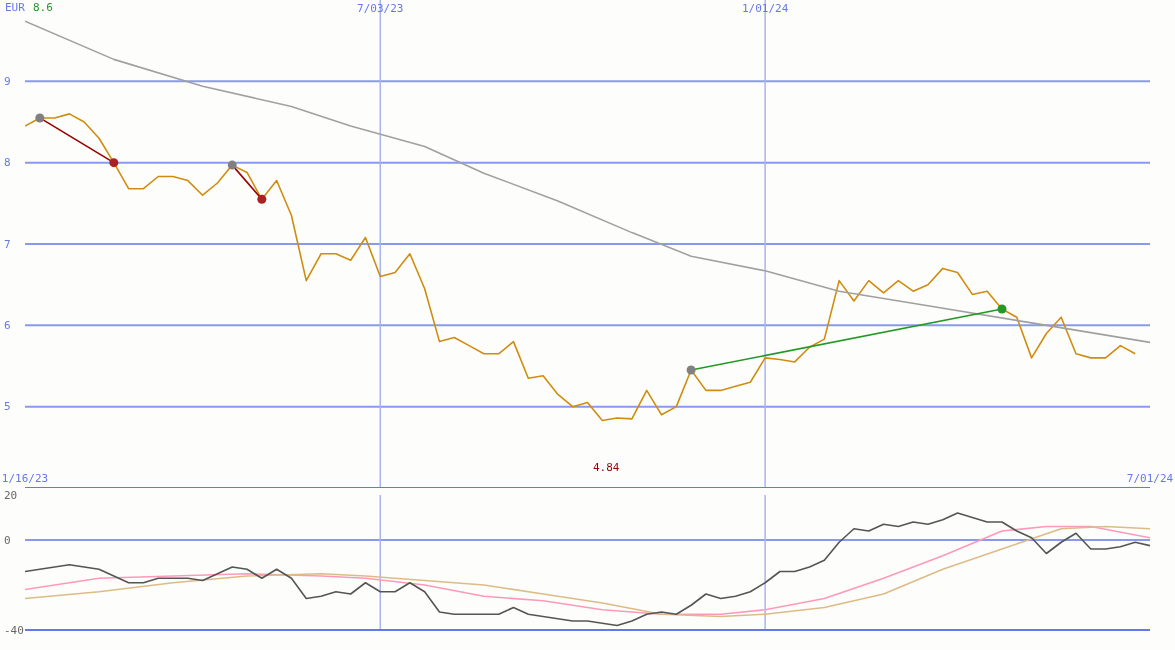  What do you see at coordinates (11, 495) in the screenshot?
I see `y-tick-label: 20` at bounding box center [11, 495].